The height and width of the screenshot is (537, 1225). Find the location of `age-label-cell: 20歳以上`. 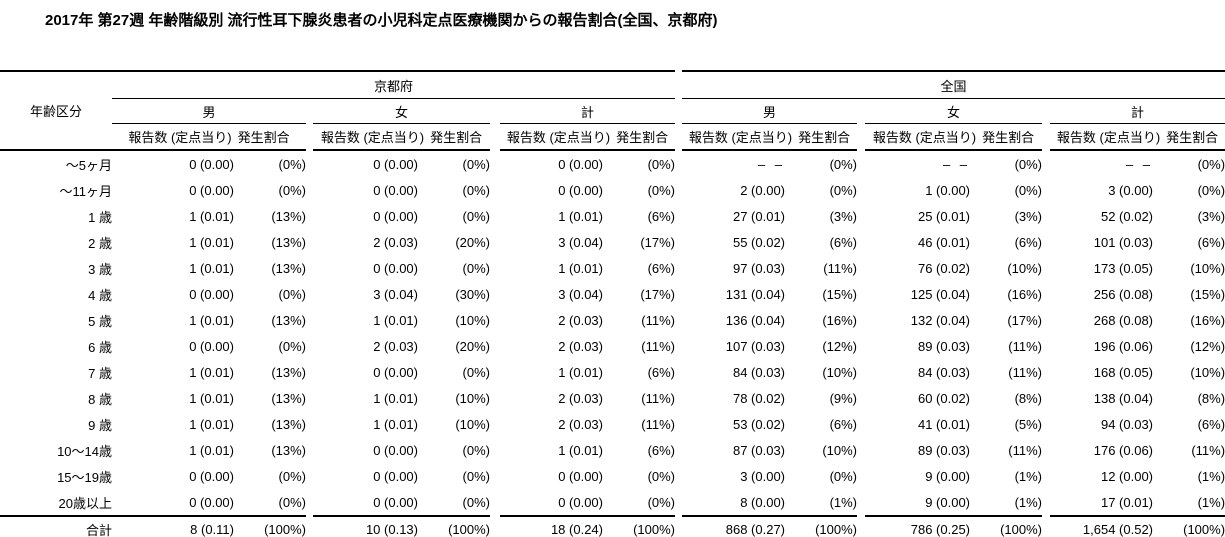

age-label-cell: 20歳以上 is located at coordinates (56, 503).